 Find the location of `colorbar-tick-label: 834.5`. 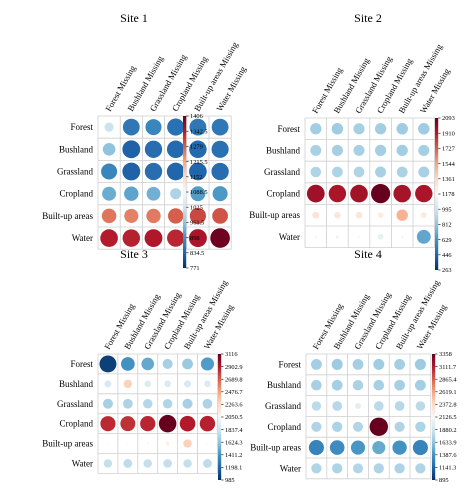

colorbar-tick-label: 834.5 is located at coordinates (197, 253).